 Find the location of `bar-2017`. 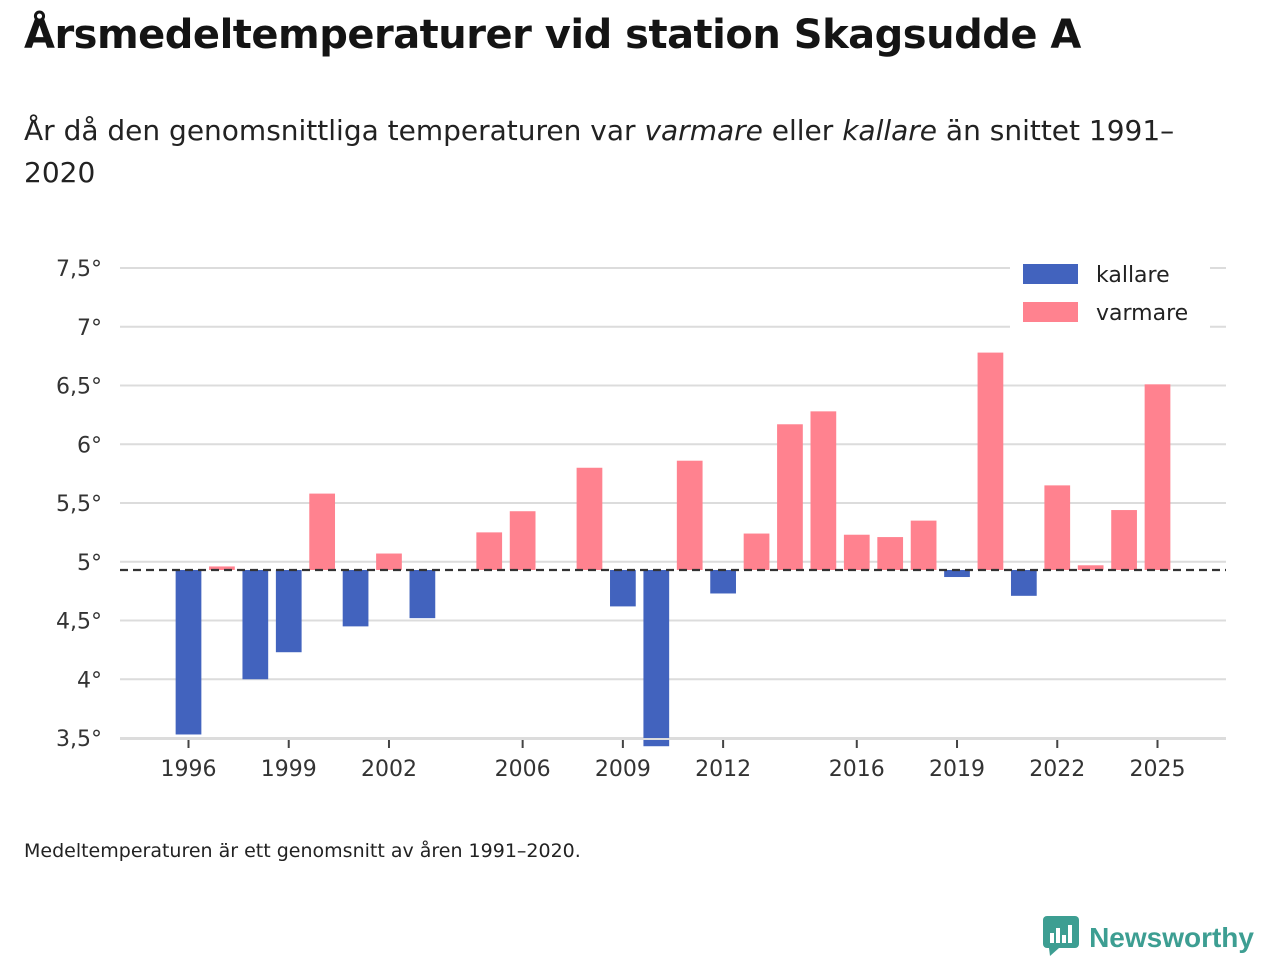

bar-2017 is located at coordinates (890, 553).